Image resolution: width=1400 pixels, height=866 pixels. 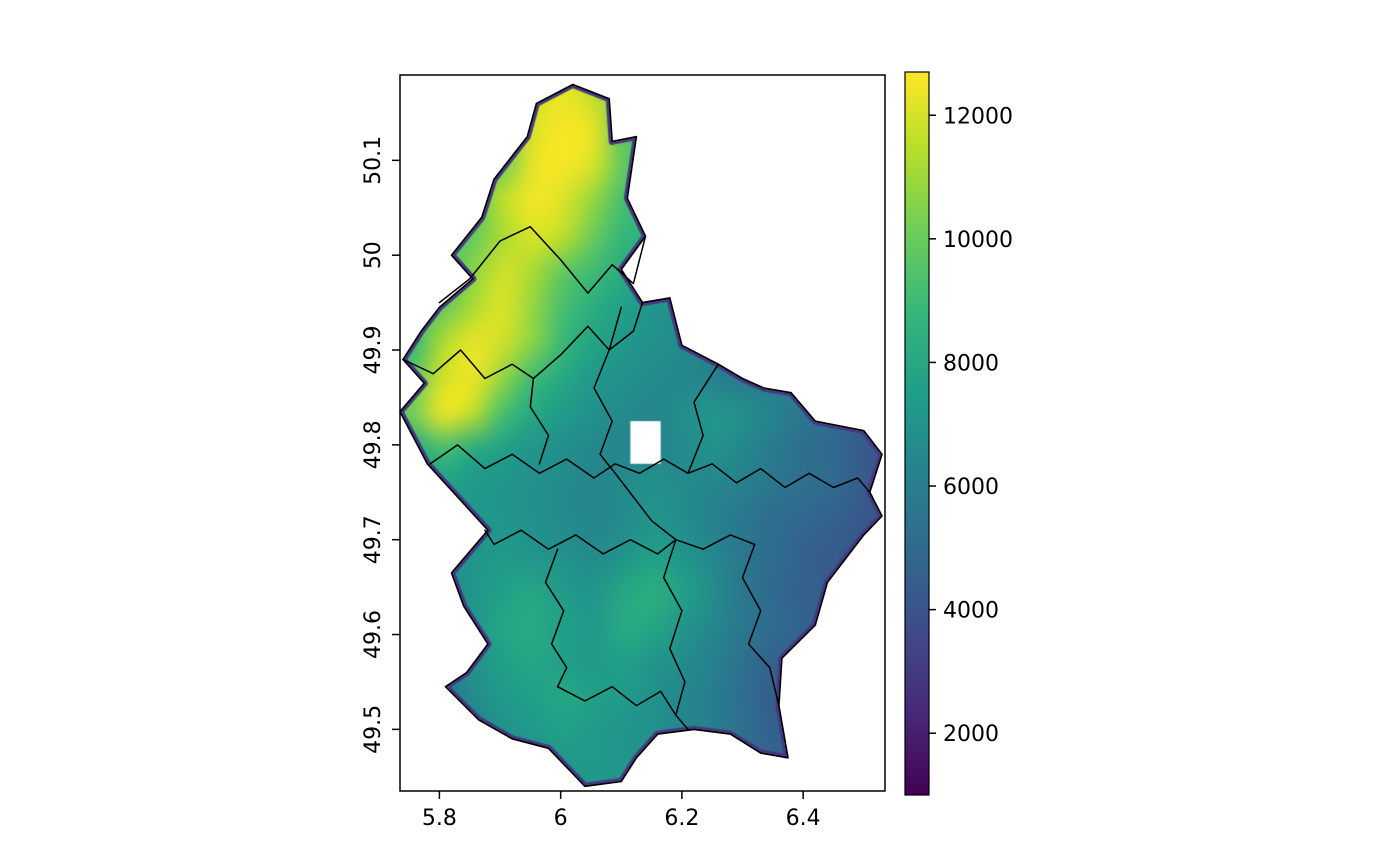 I want to click on x-tick-label: 5.8, so click(x=439, y=818).